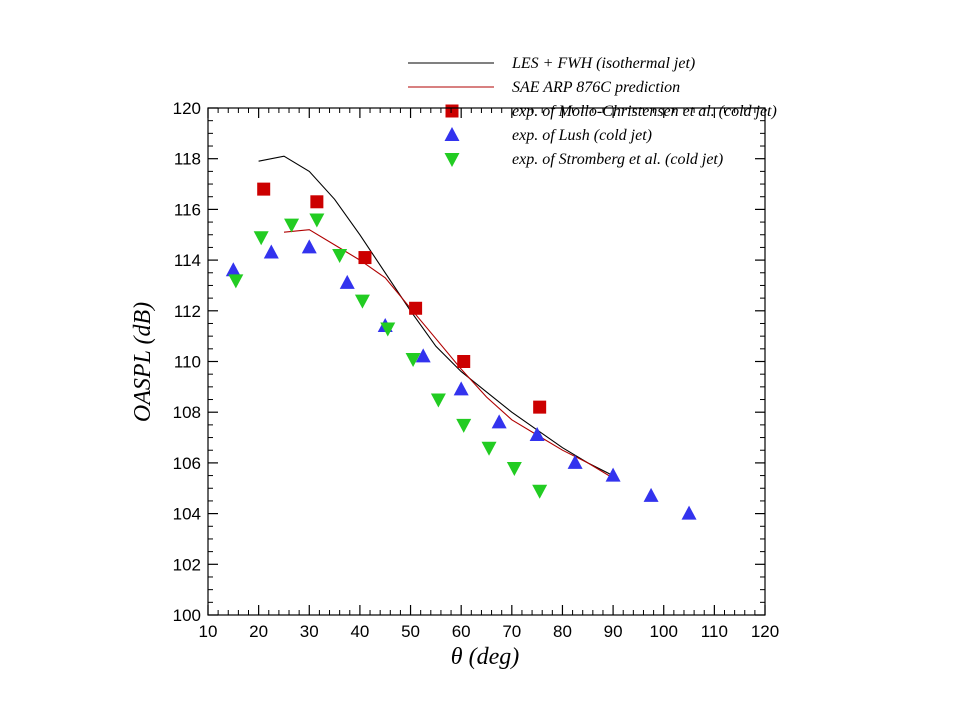 This screenshot has height=720, width=960. Describe the element at coordinates (187, 362) in the screenshot. I see `y-tick-label: 110` at that location.